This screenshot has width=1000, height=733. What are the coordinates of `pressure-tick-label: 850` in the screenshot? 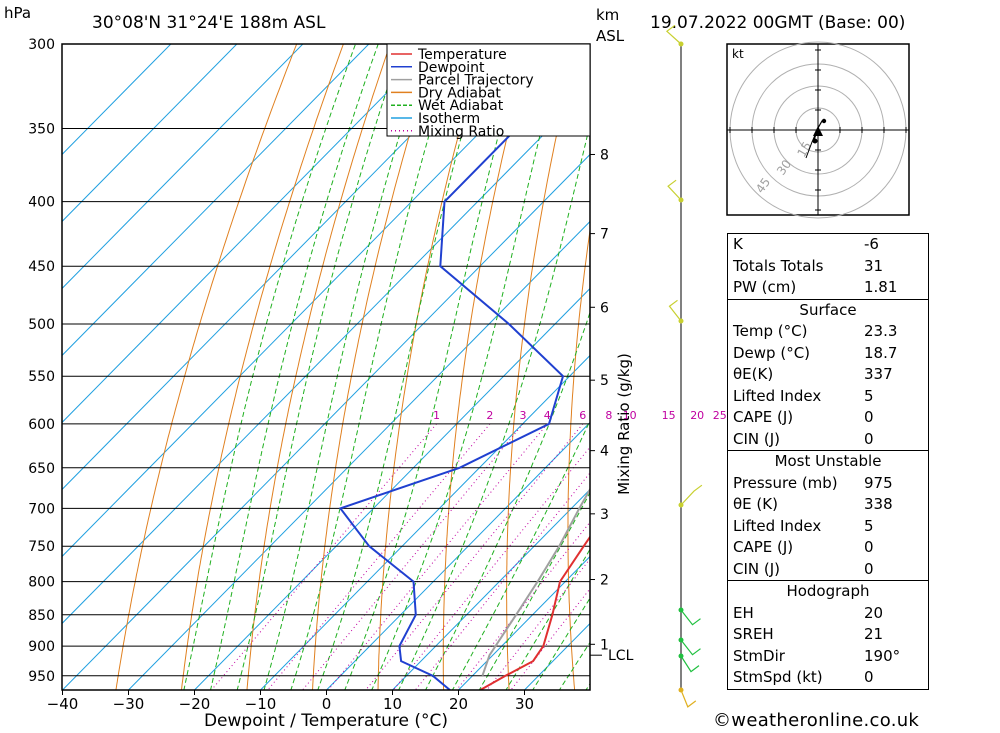 It's located at (41, 616).